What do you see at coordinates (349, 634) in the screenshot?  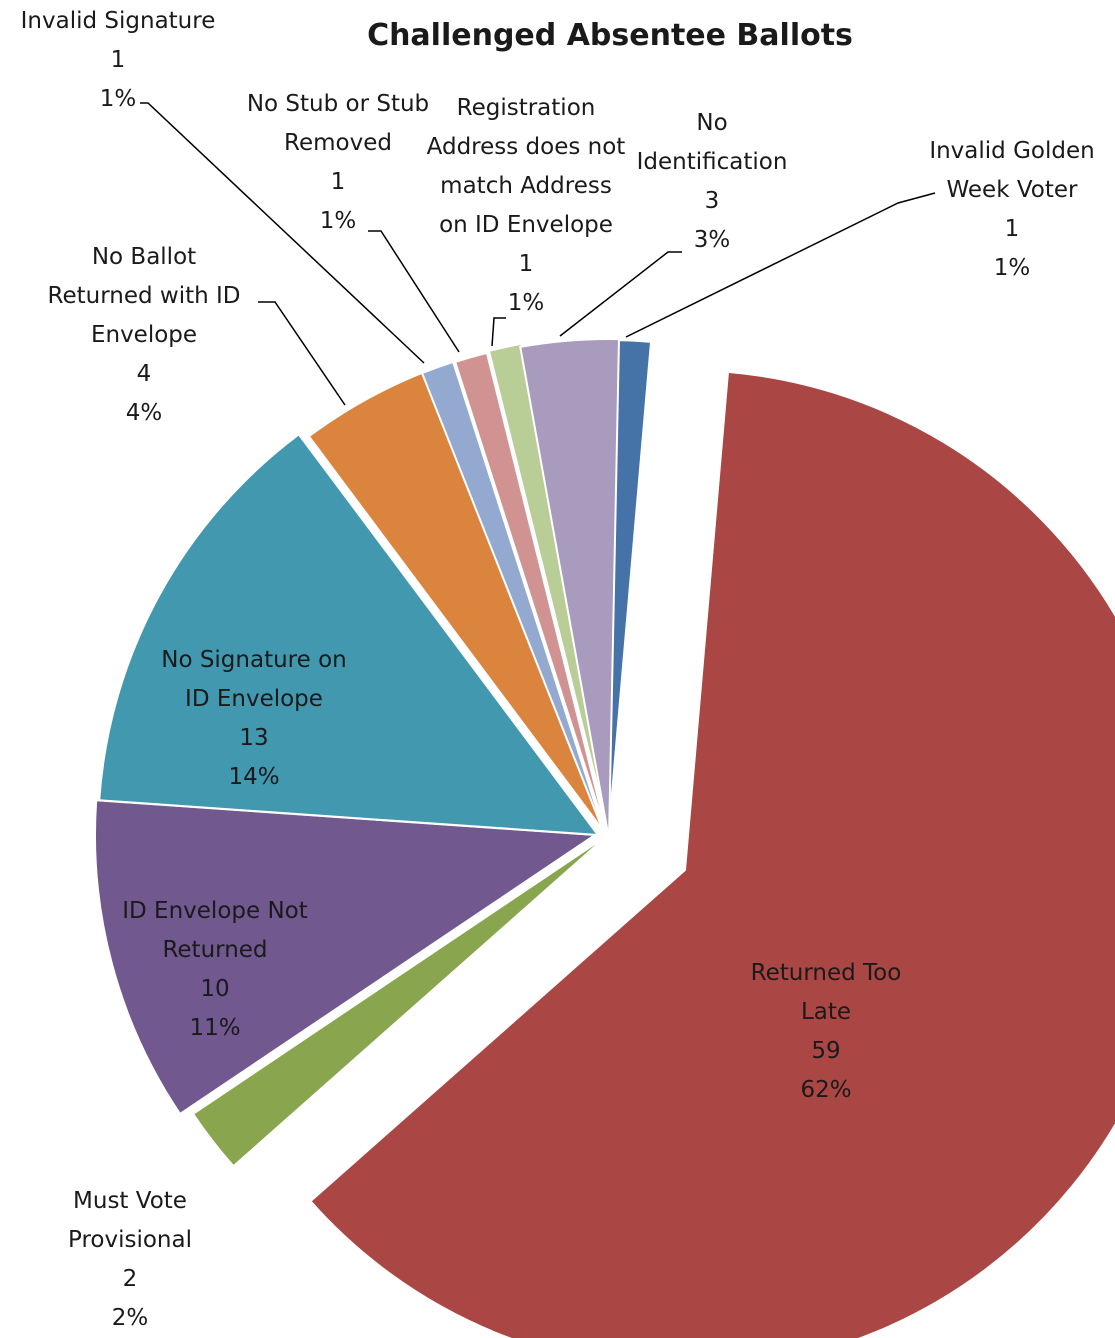 I see `pie-slice-no-signature-on-id-envelope` at bounding box center [349, 634].